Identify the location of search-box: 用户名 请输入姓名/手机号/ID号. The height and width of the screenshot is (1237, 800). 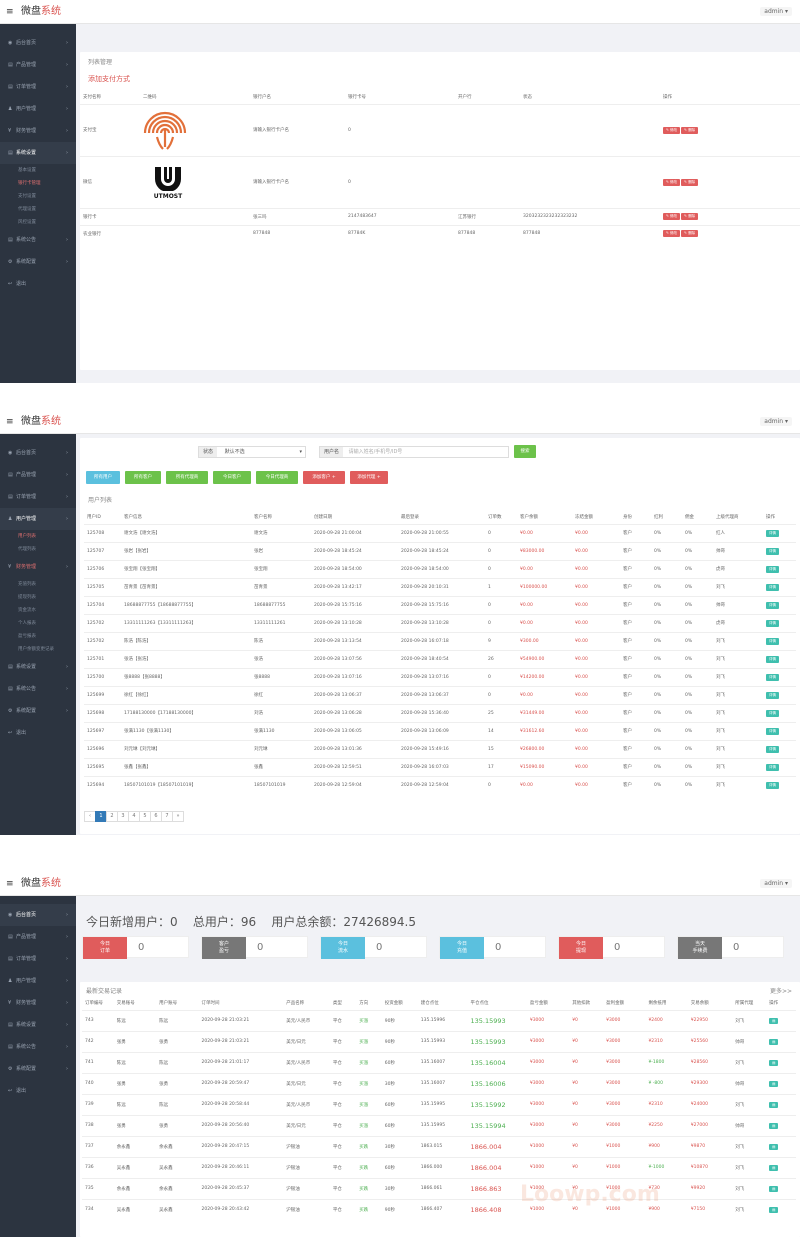
(414, 452).